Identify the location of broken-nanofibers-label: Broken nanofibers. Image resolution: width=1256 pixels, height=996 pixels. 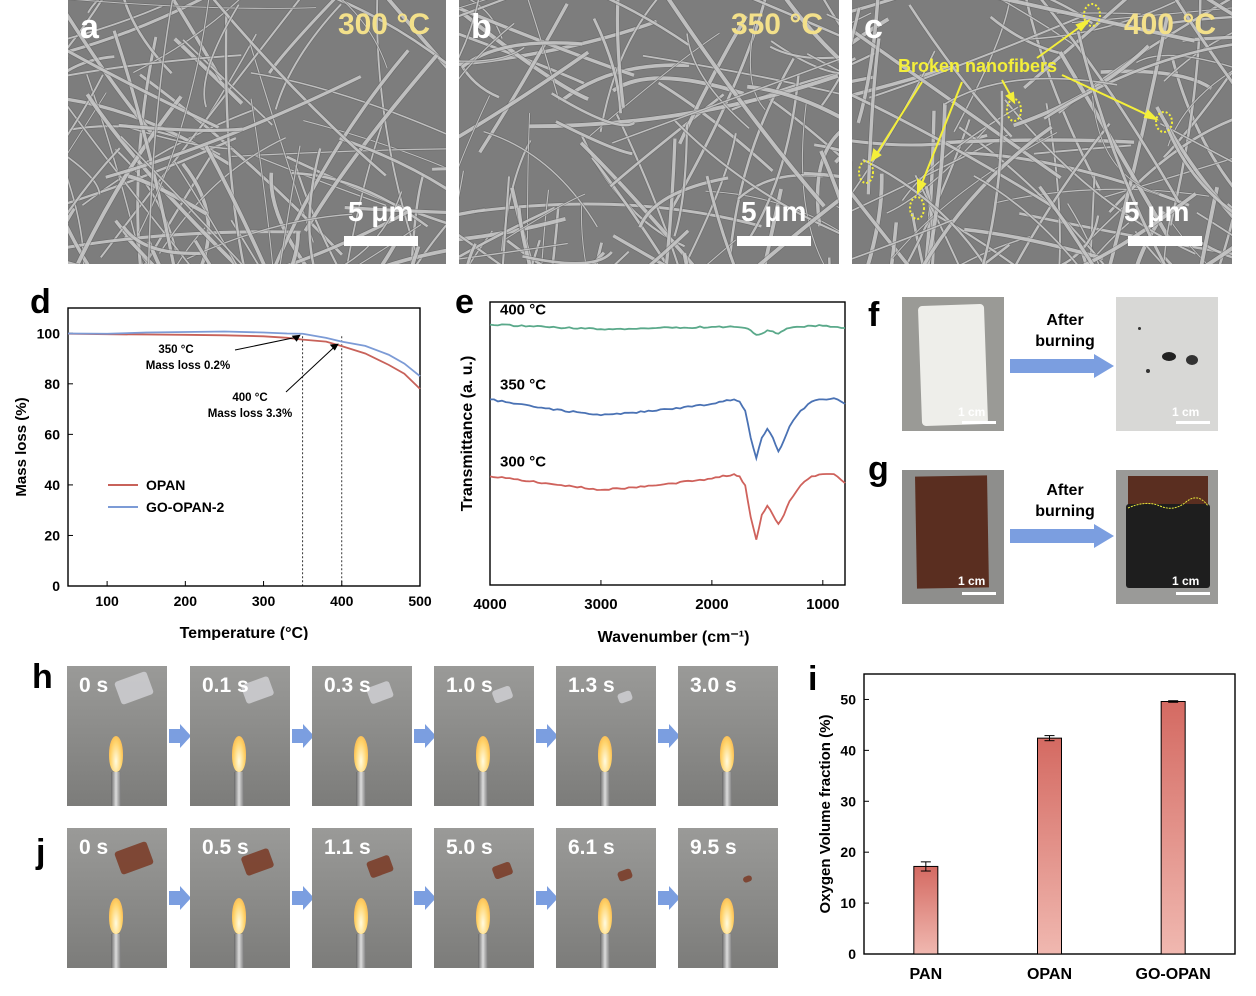
(978, 66).